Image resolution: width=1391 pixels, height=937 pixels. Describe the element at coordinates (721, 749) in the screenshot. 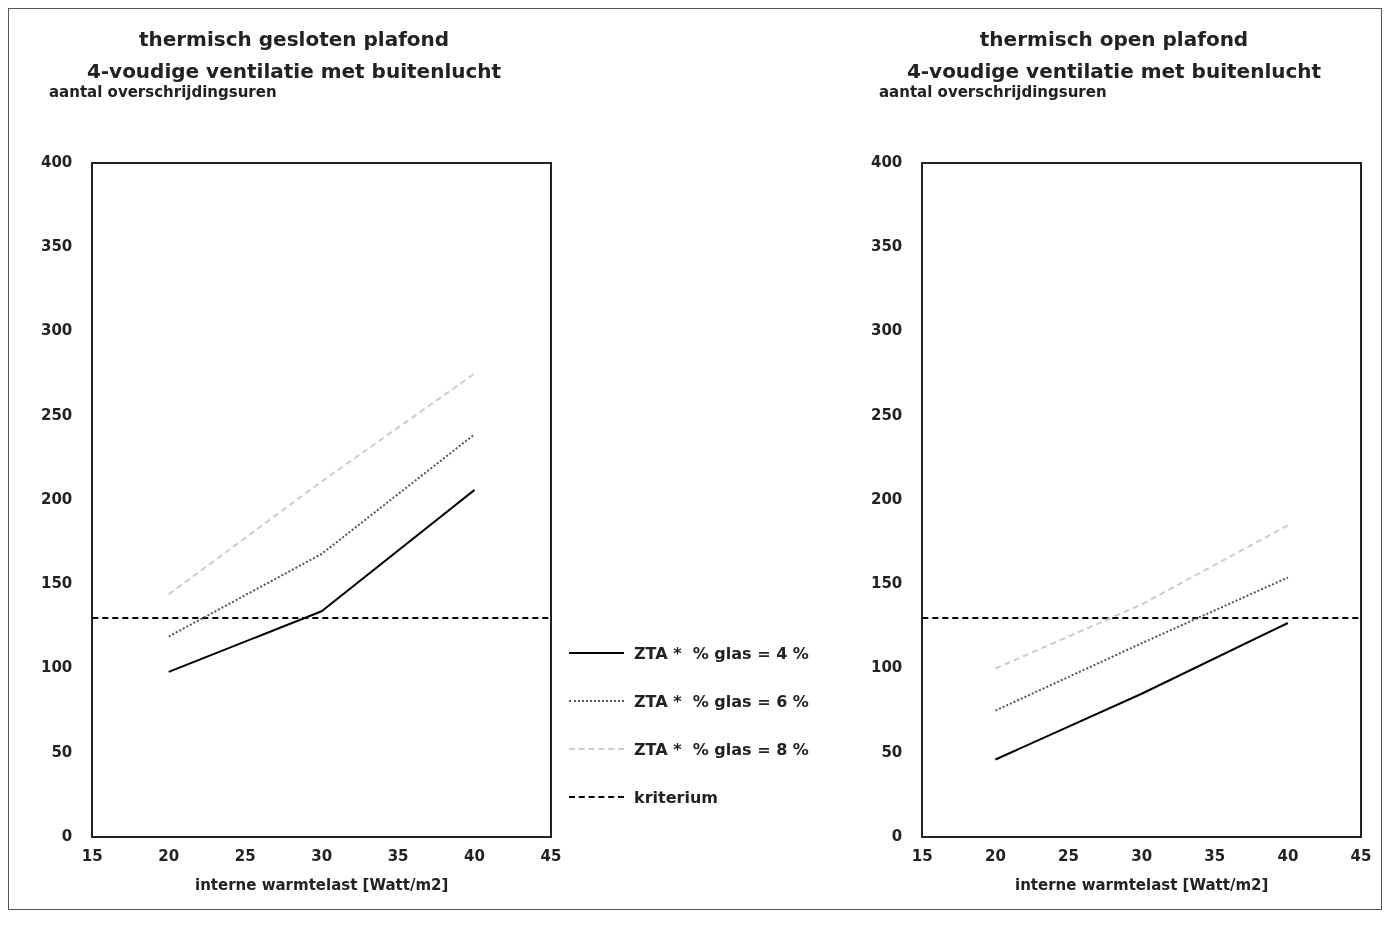

I see `legend-label: ZTA * % glas = 8 %` at that location.